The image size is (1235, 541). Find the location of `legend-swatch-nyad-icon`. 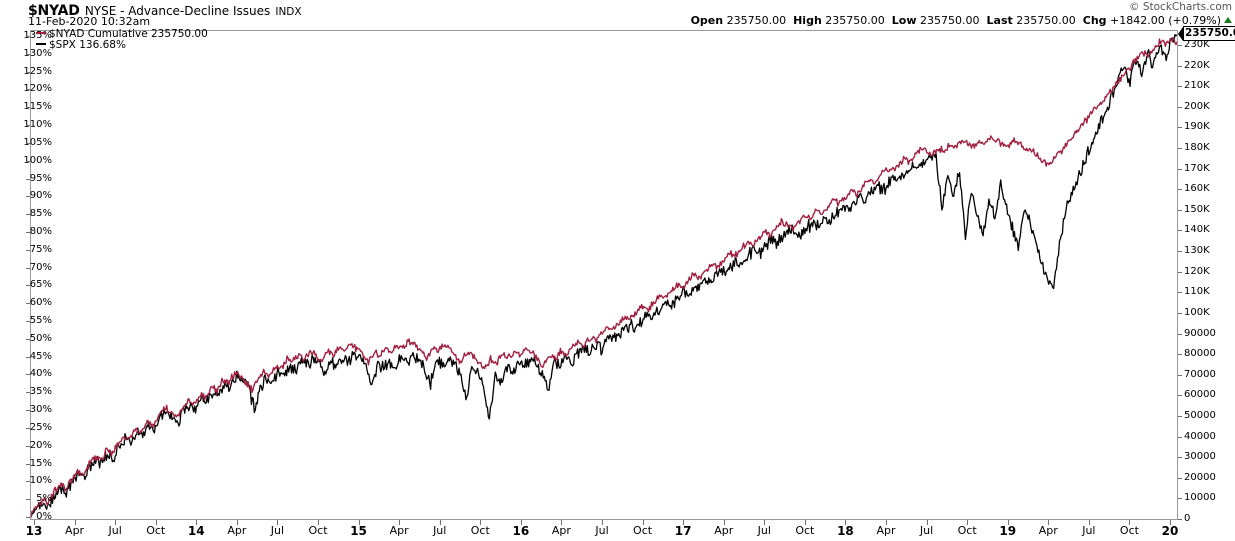

legend-swatch-nyad-icon is located at coordinates (41, 33).